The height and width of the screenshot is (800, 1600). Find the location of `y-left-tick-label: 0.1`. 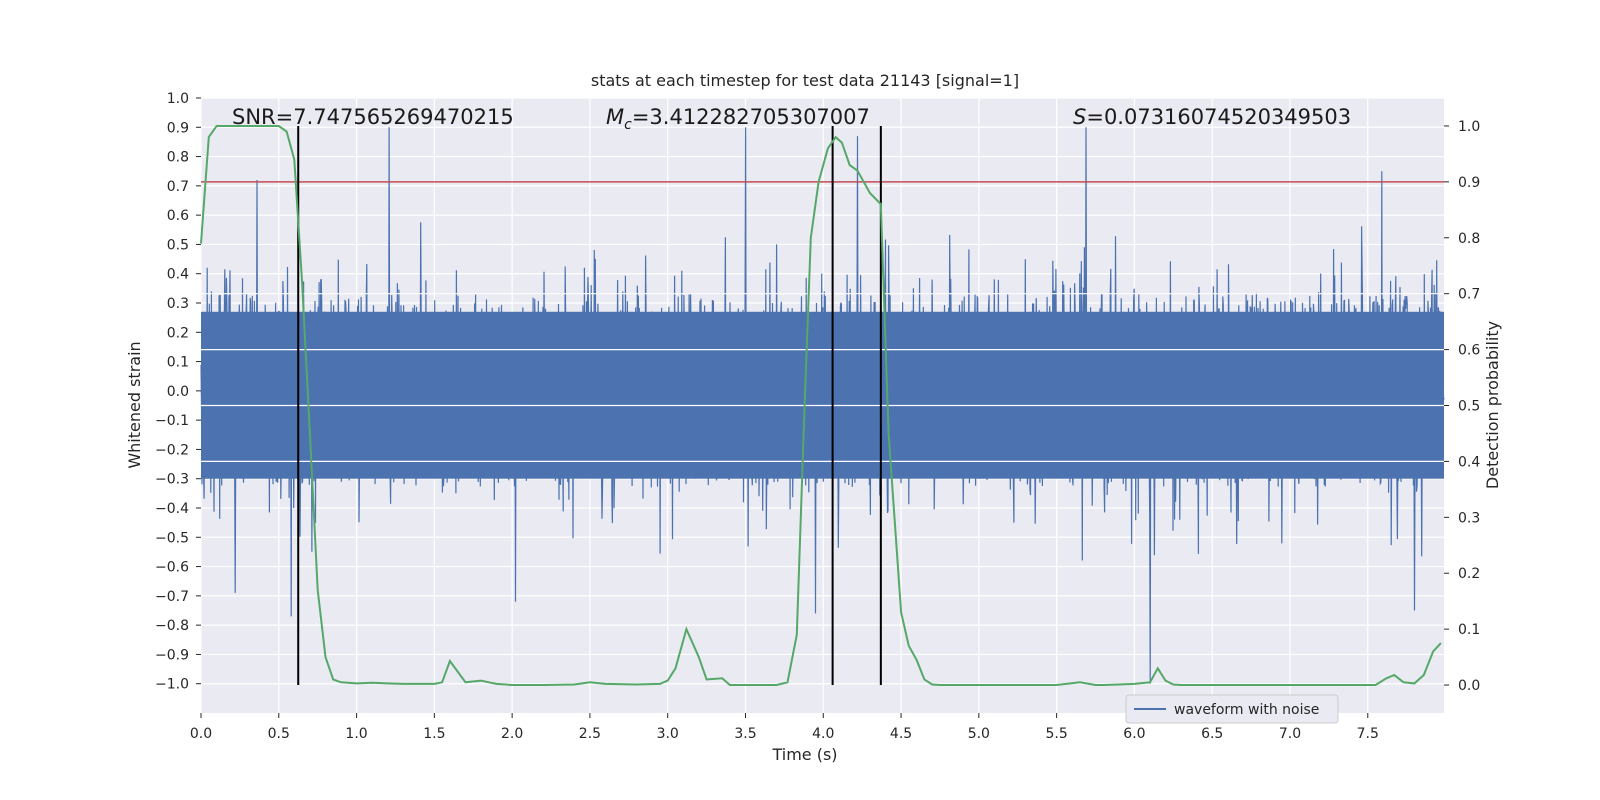

y-left-tick-label: 0.1 is located at coordinates (178, 363).